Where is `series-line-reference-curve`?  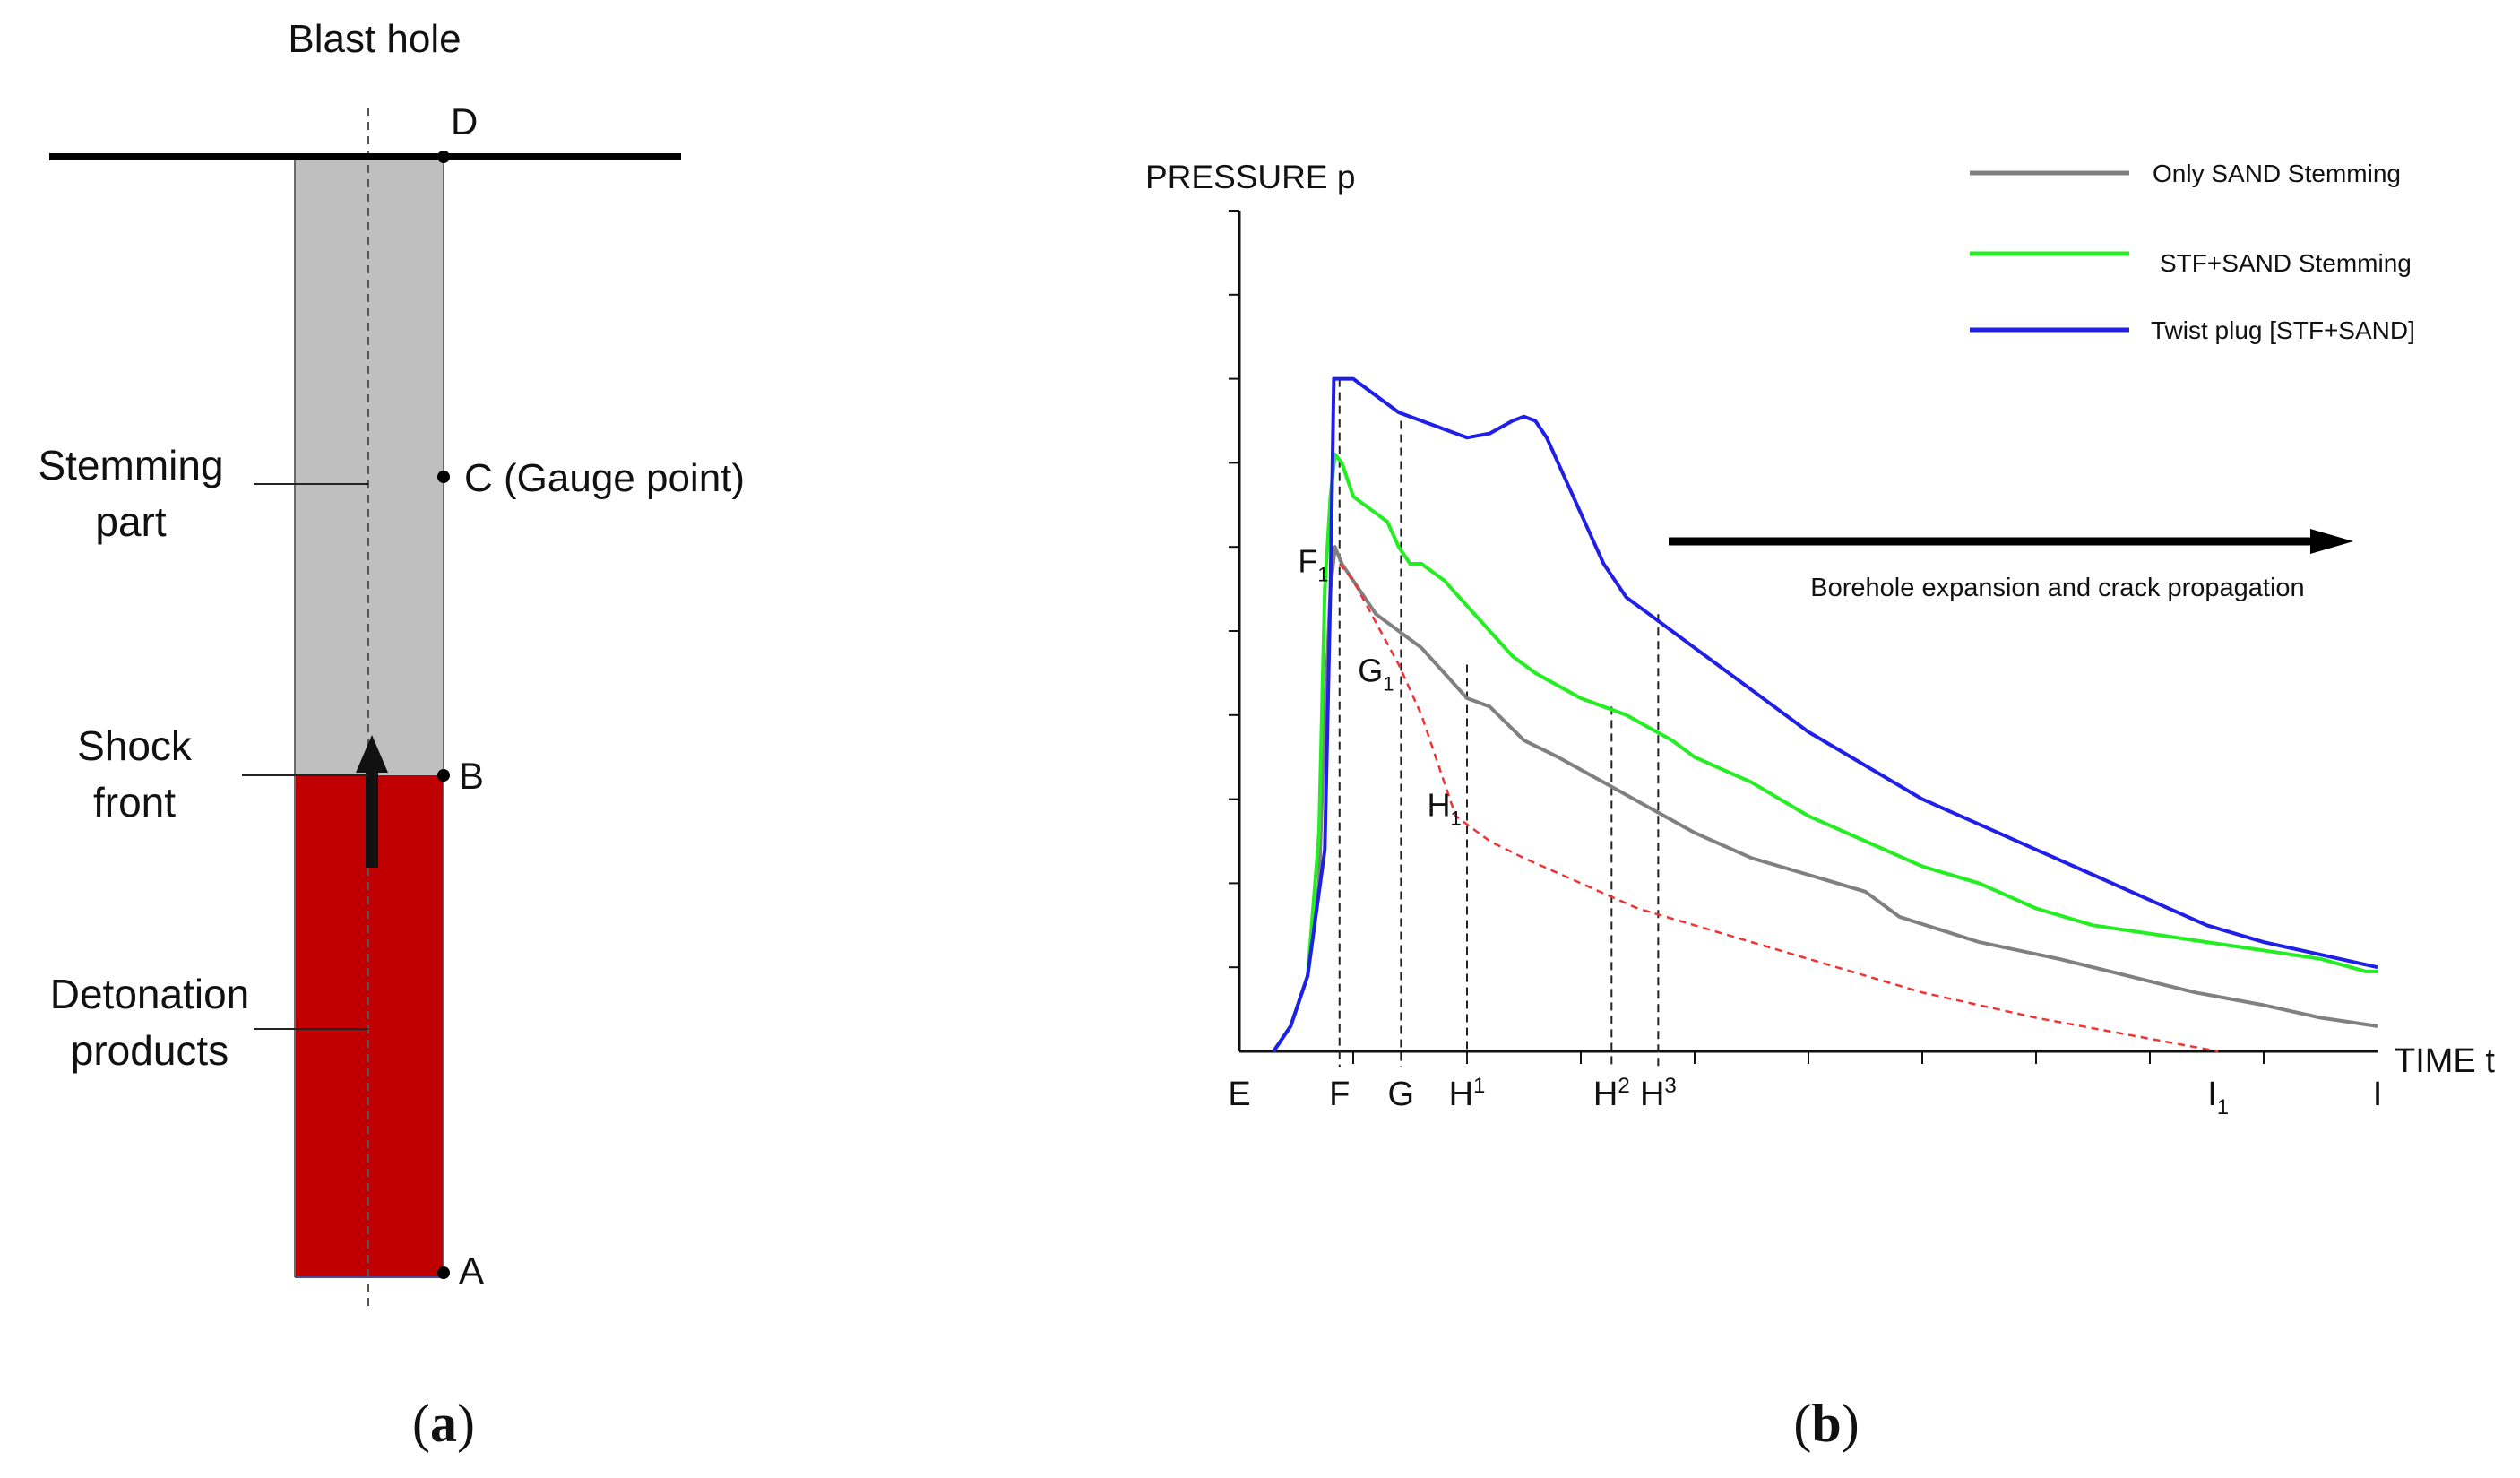
series-line-reference-curve is located at coordinates (1778, 808).